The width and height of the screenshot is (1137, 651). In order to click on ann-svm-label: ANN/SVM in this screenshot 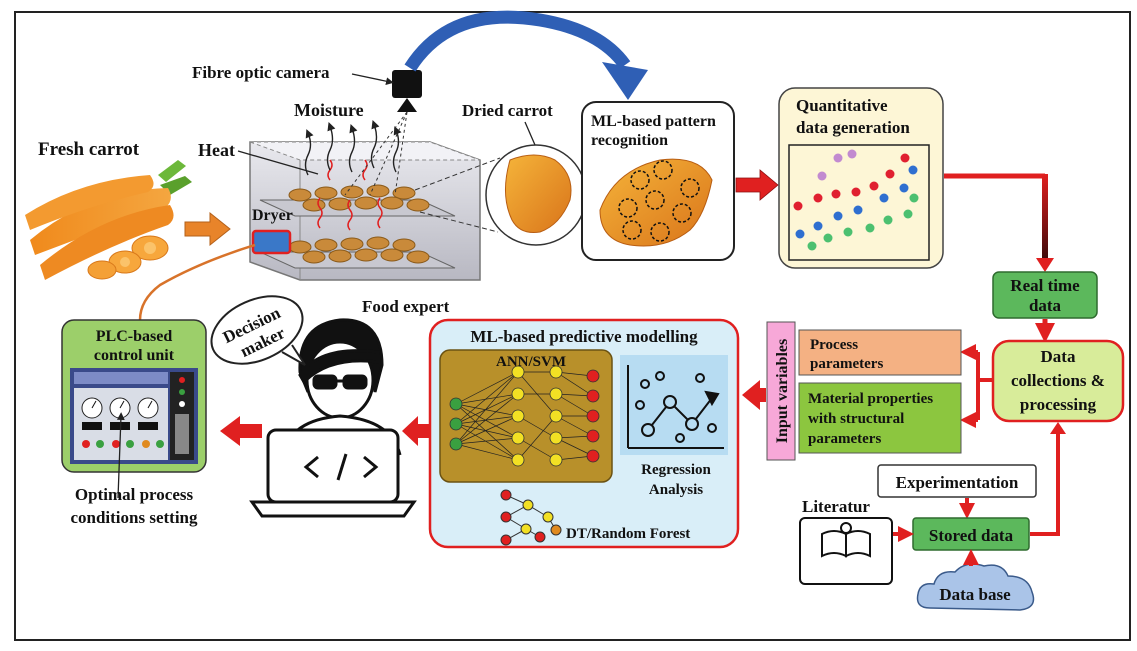, I will do `click(531, 362)`.